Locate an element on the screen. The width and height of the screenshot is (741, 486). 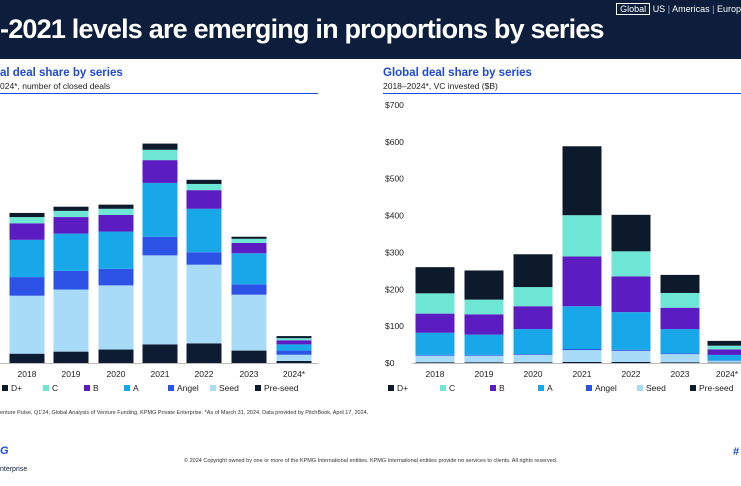
left-bar-b-2018 is located at coordinates (27, 231).